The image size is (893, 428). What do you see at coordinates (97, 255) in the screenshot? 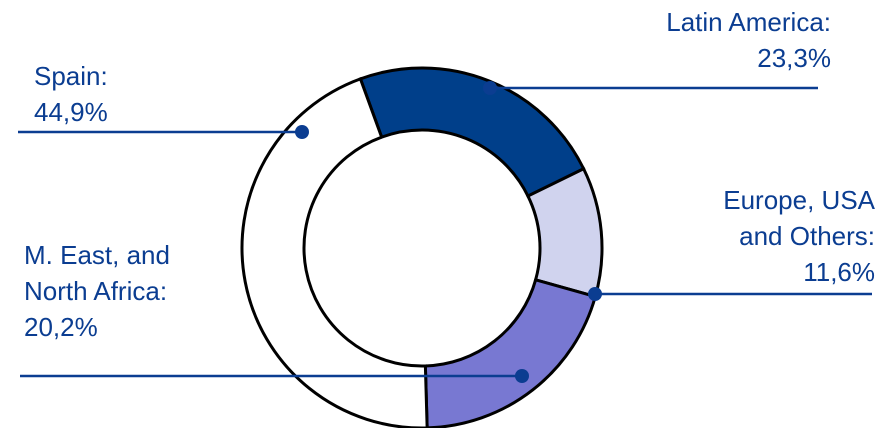
I see `label-mena-line1: M. East, and` at bounding box center [97, 255].